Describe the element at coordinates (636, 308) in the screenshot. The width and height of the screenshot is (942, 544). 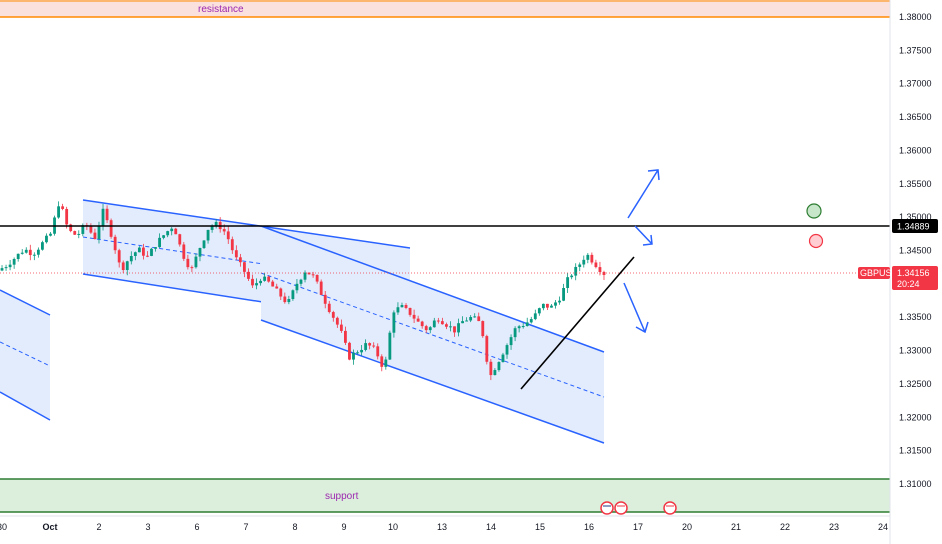
I see `arrow-down-icon` at that location.